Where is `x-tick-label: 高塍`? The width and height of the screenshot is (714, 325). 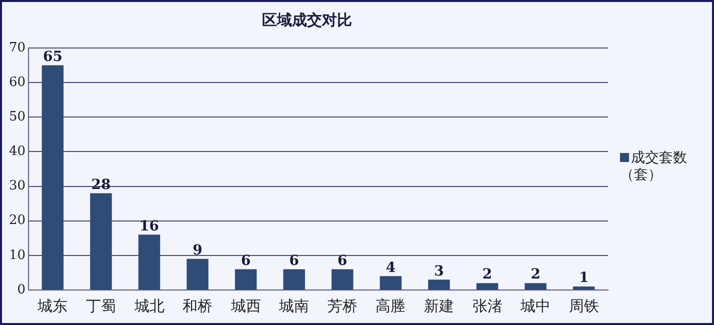
x-tick-label: 高塍 is located at coordinates (391, 305).